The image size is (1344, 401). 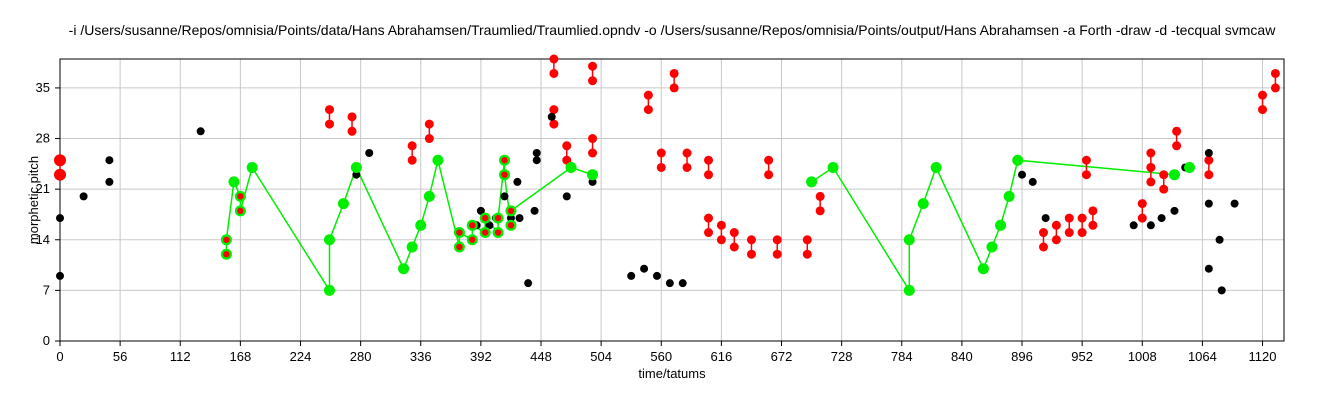 I want to click on x-tick-label: 0, so click(x=59, y=356).